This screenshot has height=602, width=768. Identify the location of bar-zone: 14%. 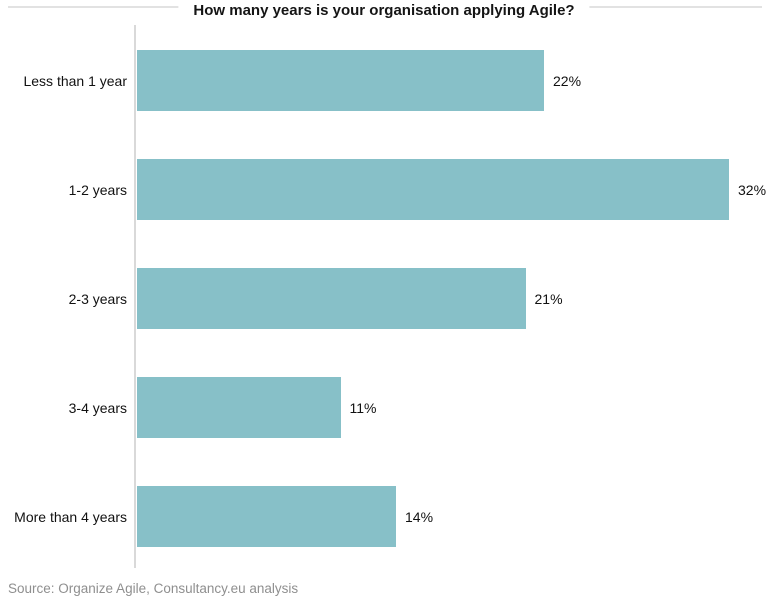
(285, 516).